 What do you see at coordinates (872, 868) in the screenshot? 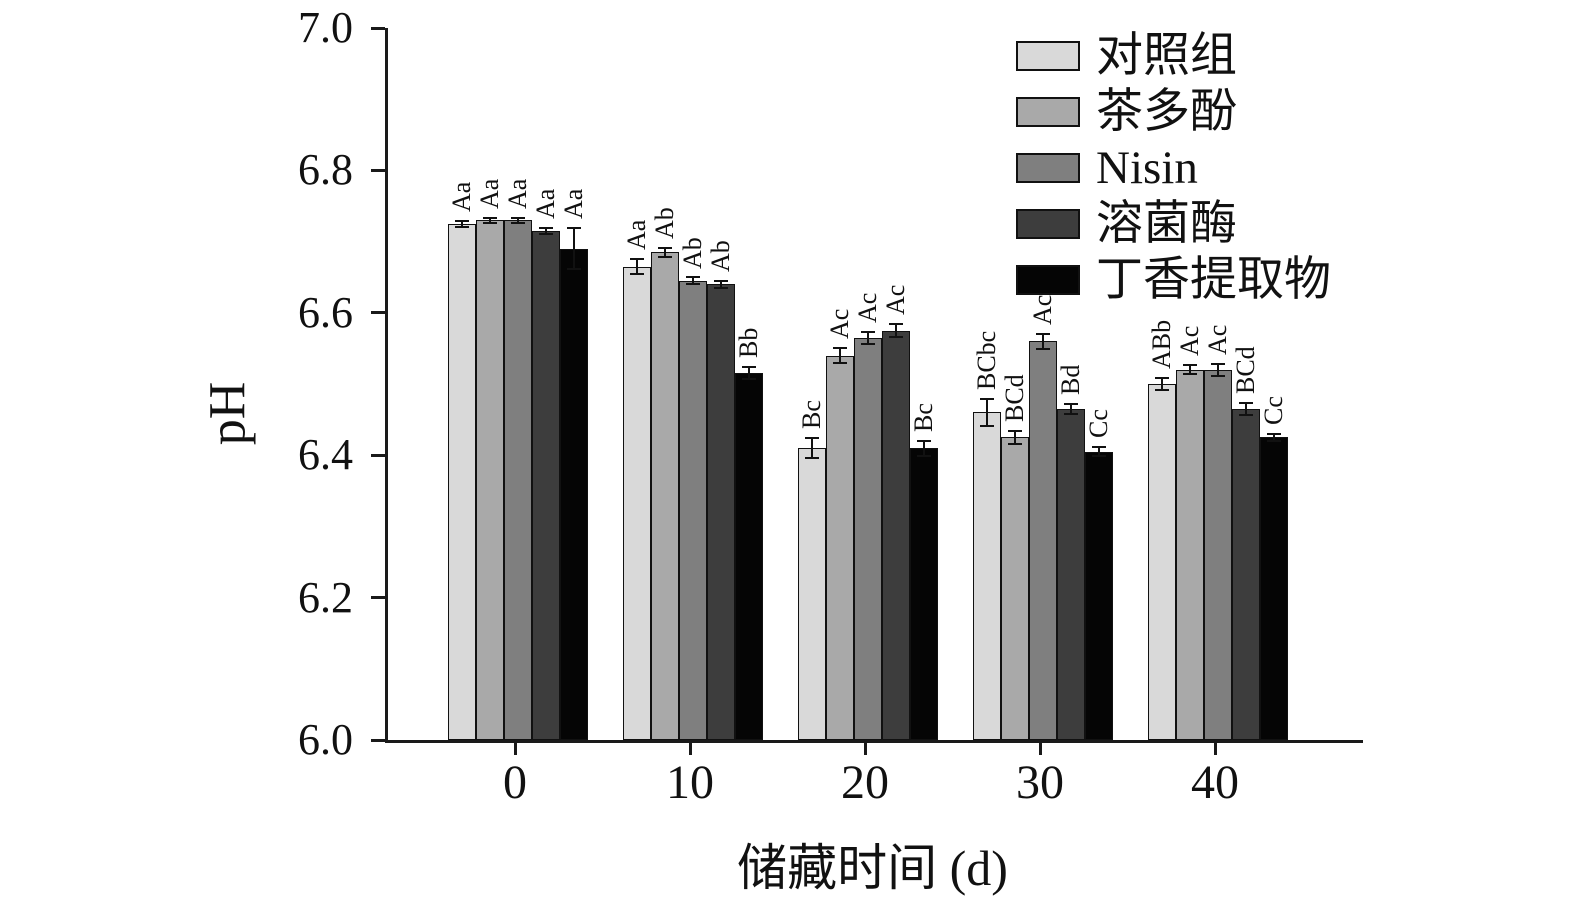
I see `x-axis-label: 储藏时间 (d)` at bounding box center [872, 868].